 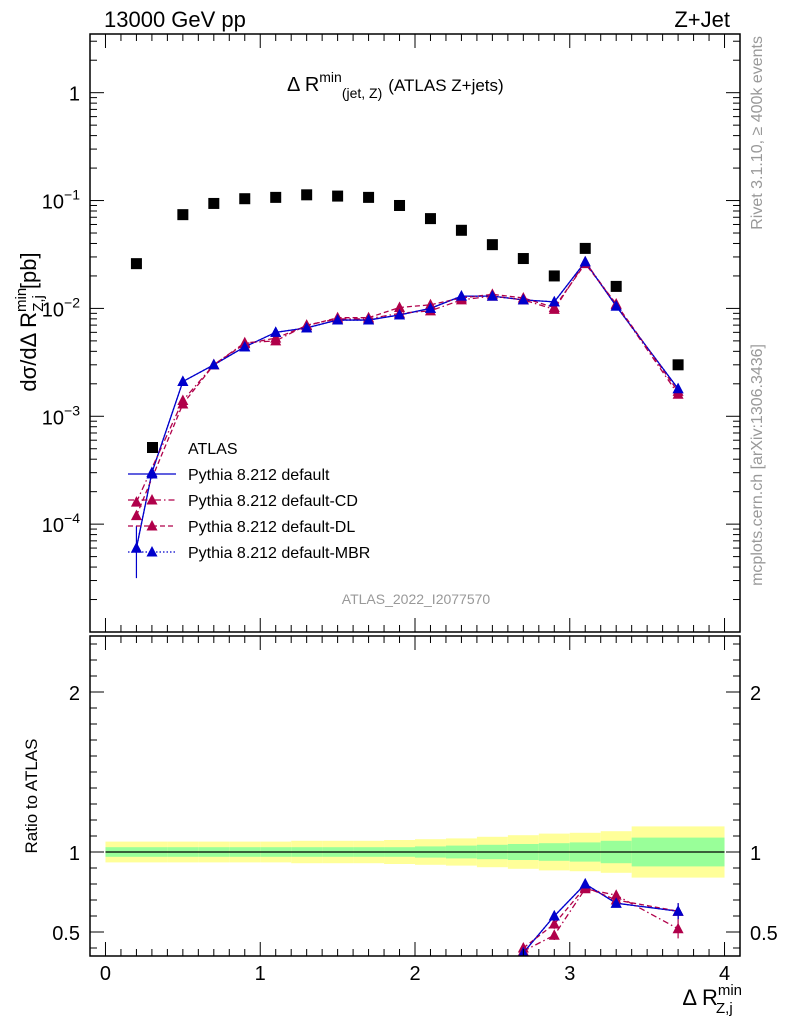 What do you see at coordinates (61, 200) in the screenshot?
I see `y-tick-label: 10⁻¹` at bounding box center [61, 200].